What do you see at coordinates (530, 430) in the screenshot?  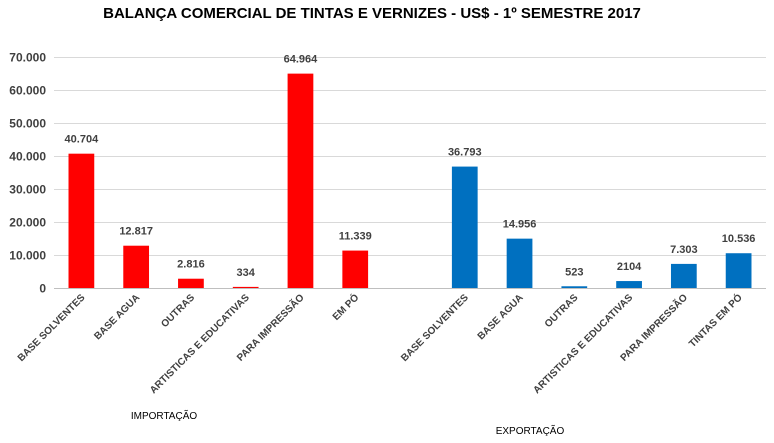 I see `group-label: EXPORTAÇÃO` at bounding box center [530, 430].